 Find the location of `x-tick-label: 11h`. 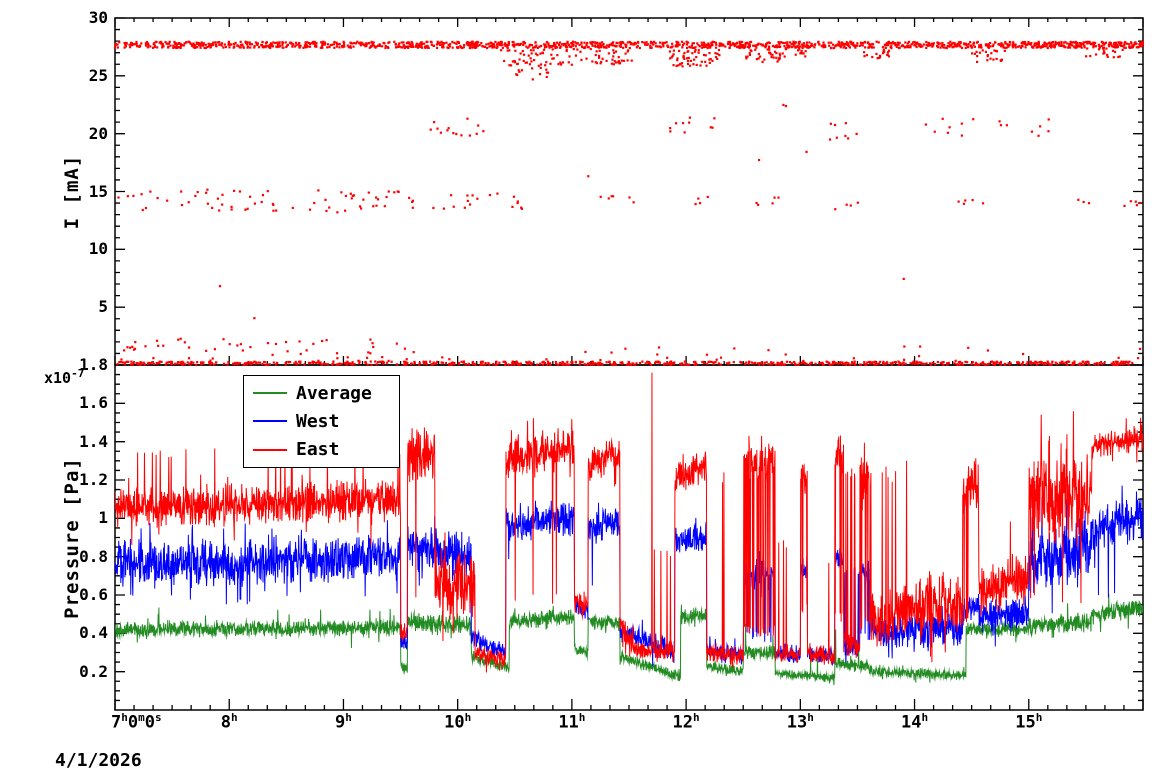

x-tick-label: 11h is located at coordinates (572, 722).